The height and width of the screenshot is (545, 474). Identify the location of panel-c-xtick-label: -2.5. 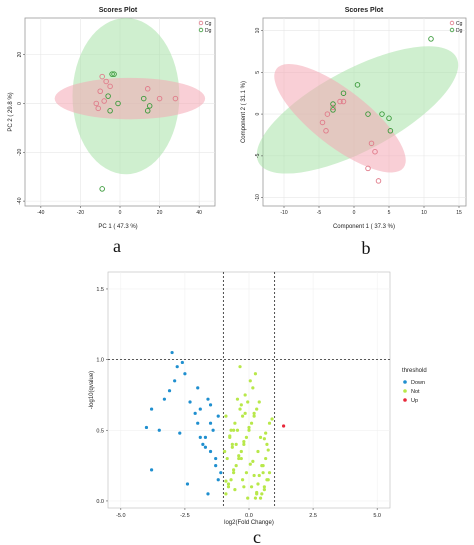
(184, 516).